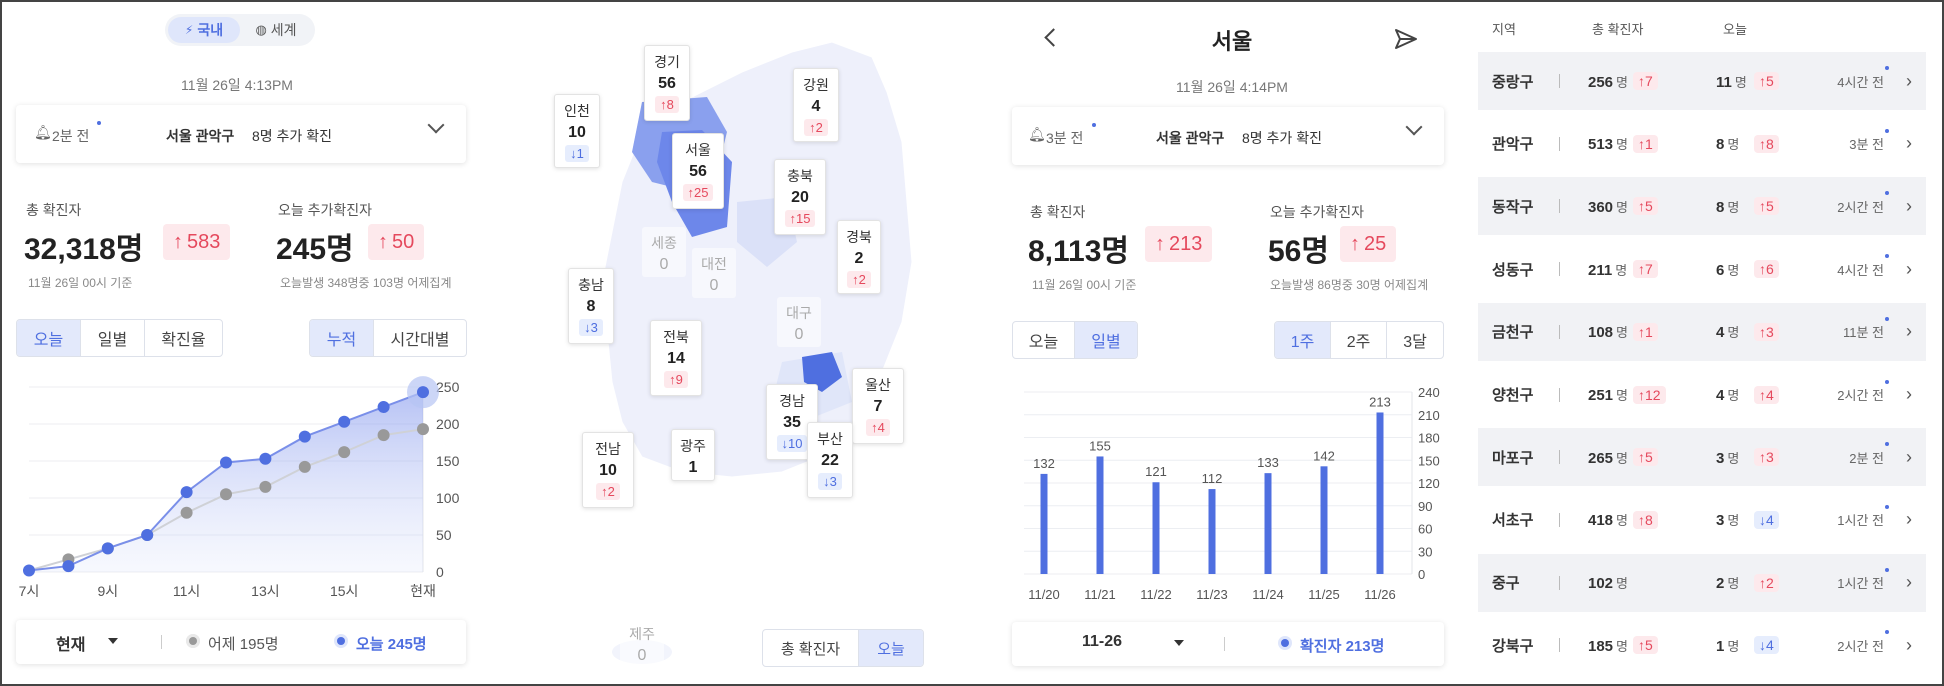 This screenshot has height=686, width=1944. What do you see at coordinates (1863, 333) in the screenshot?
I see `district-updated-time: 11분 전` at bounding box center [1863, 333].